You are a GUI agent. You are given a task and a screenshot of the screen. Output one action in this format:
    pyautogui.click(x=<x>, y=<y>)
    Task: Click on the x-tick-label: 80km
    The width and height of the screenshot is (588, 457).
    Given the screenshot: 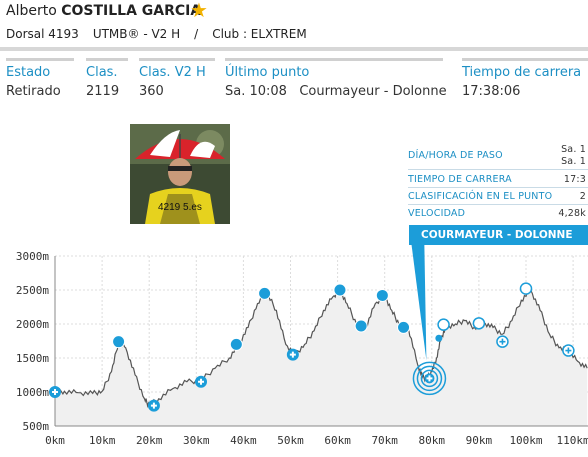 What is the action you would take?
    pyautogui.click(x=432, y=440)
    